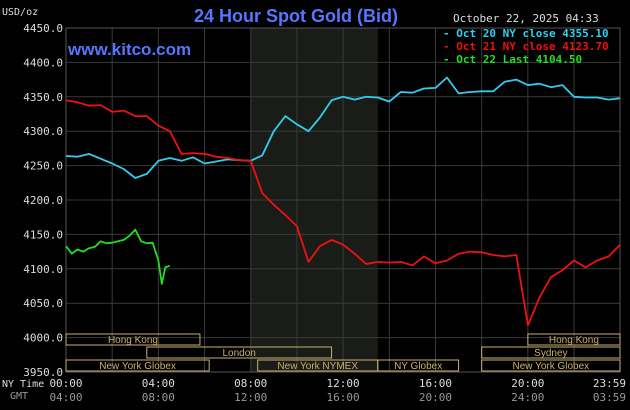  What do you see at coordinates (43, 131) in the screenshot?
I see `y-tick-label: 4300.0` at bounding box center [43, 131].